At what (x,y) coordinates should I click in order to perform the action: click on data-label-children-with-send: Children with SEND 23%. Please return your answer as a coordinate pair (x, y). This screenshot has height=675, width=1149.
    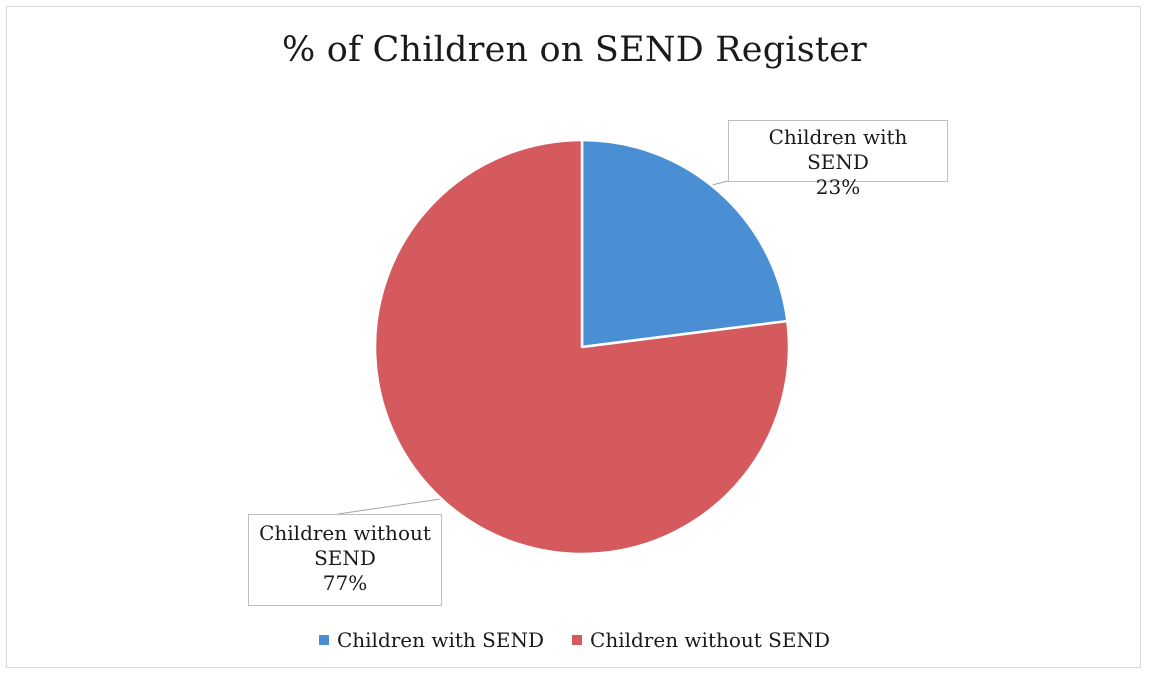
    Looking at the image, I should click on (838, 159).